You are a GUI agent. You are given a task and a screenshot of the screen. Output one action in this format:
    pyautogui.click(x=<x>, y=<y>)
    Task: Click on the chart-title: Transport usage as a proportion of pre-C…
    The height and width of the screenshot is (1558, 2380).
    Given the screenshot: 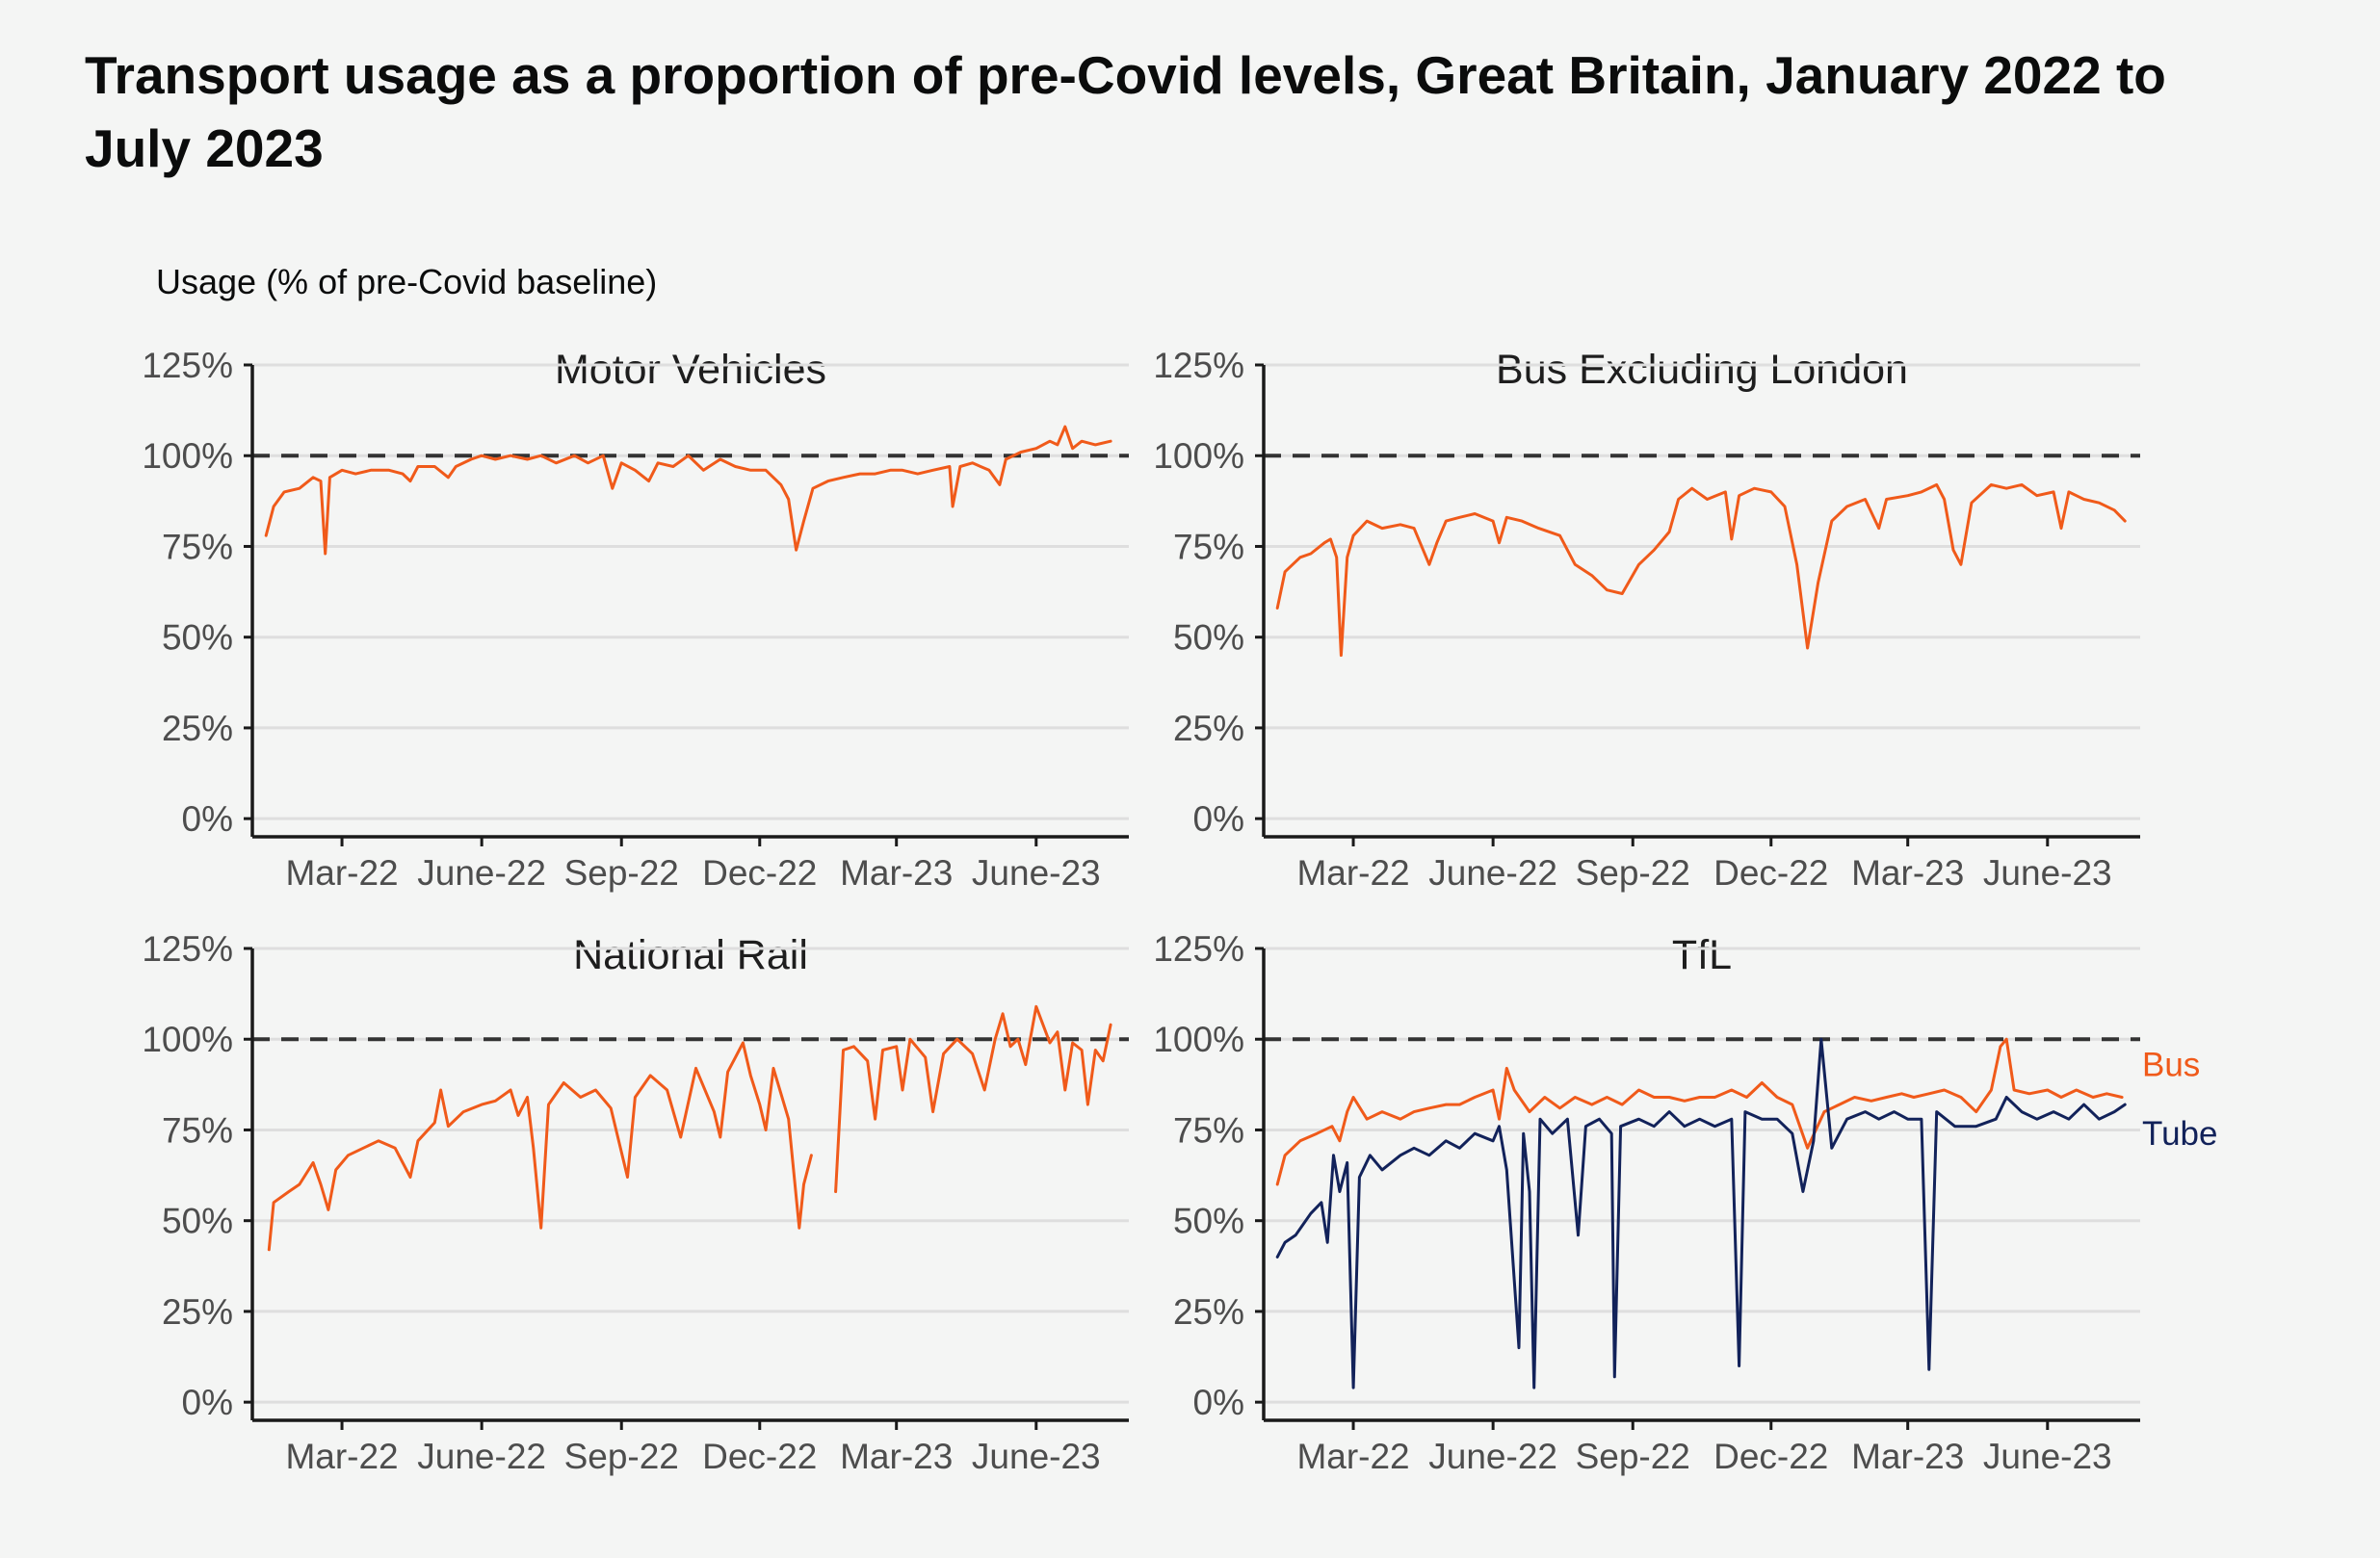 What is the action you would take?
    pyautogui.click(x=1125, y=111)
    